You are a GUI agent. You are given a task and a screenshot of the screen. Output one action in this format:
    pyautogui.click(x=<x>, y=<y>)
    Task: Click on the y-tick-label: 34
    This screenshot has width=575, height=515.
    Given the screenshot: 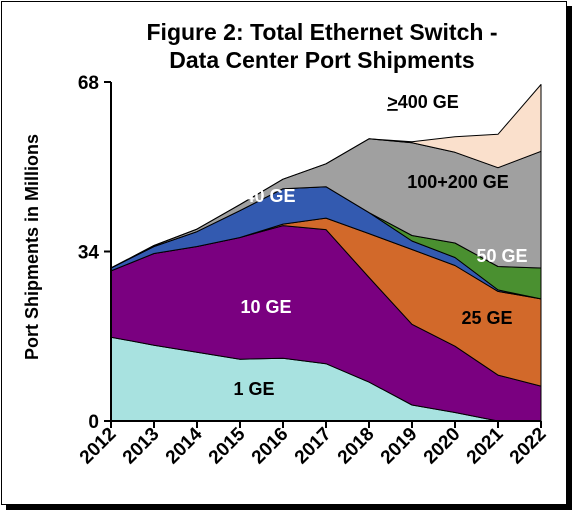 What is the action you would take?
    pyautogui.click(x=89, y=253)
    